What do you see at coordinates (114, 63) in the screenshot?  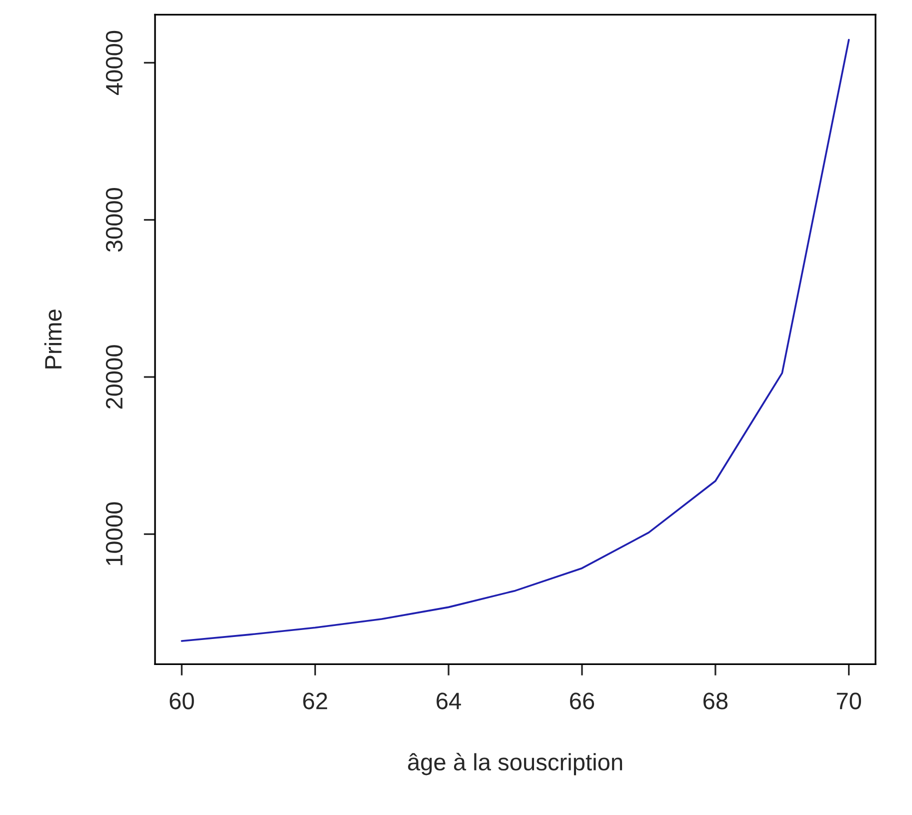 I see `y-tick-label: 40000` at bounding box center [114, 63].